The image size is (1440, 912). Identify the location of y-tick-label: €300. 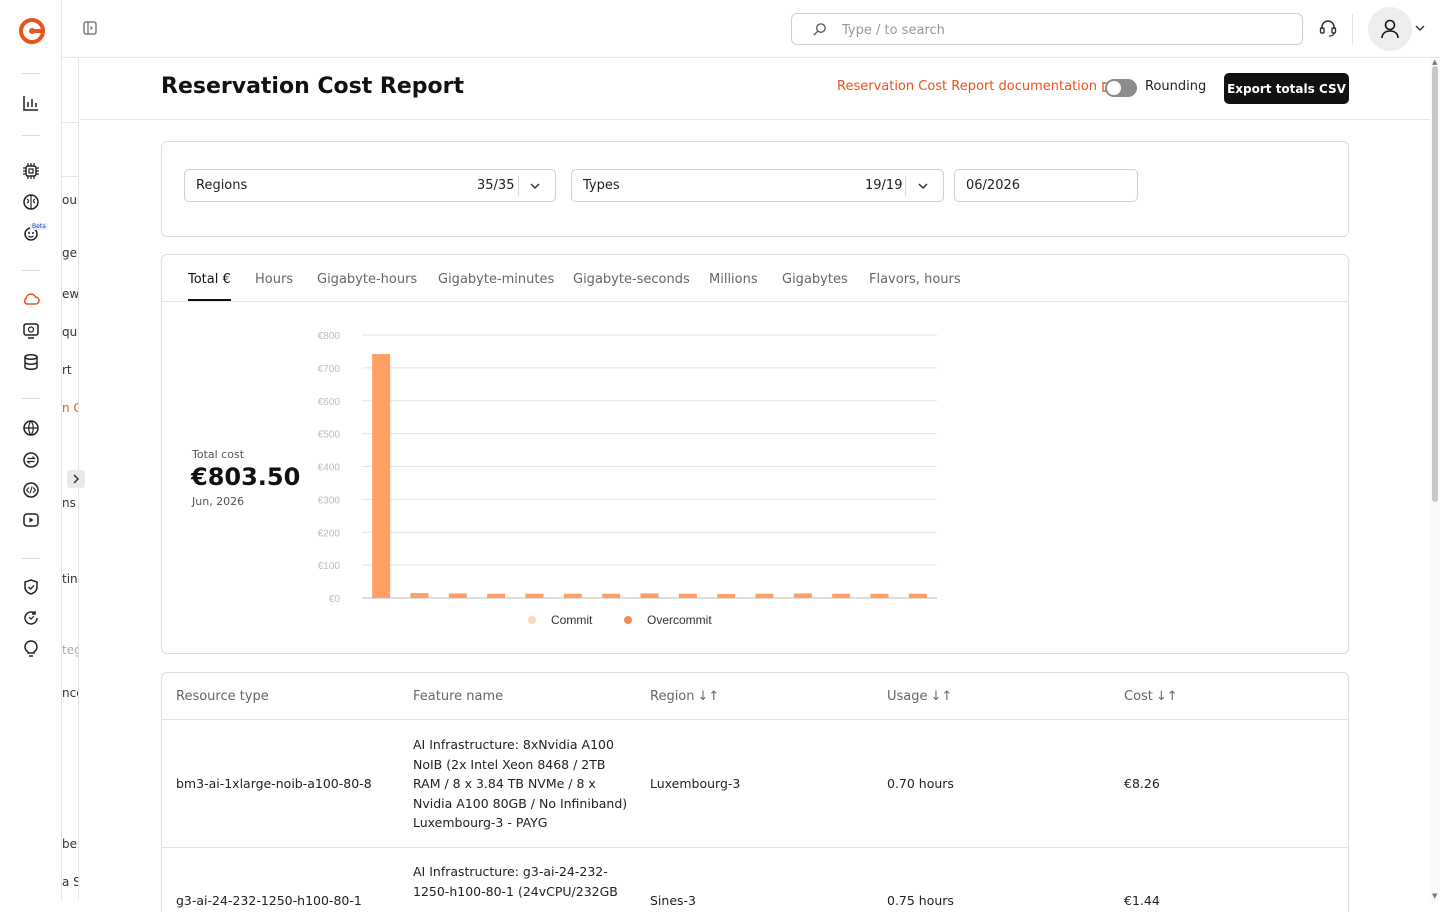
(329, 500).